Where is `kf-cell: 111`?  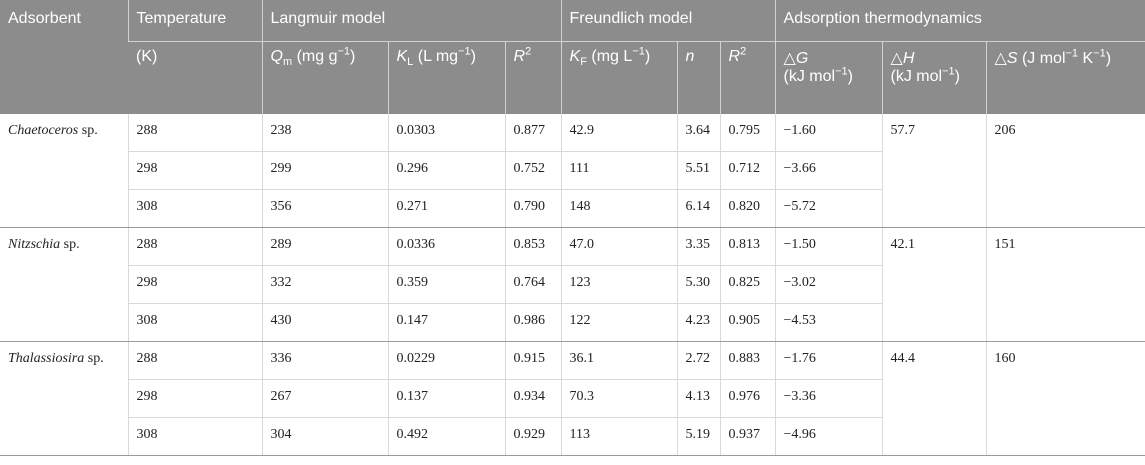
kf-cell: 111 is located at coordinates (619, 170).